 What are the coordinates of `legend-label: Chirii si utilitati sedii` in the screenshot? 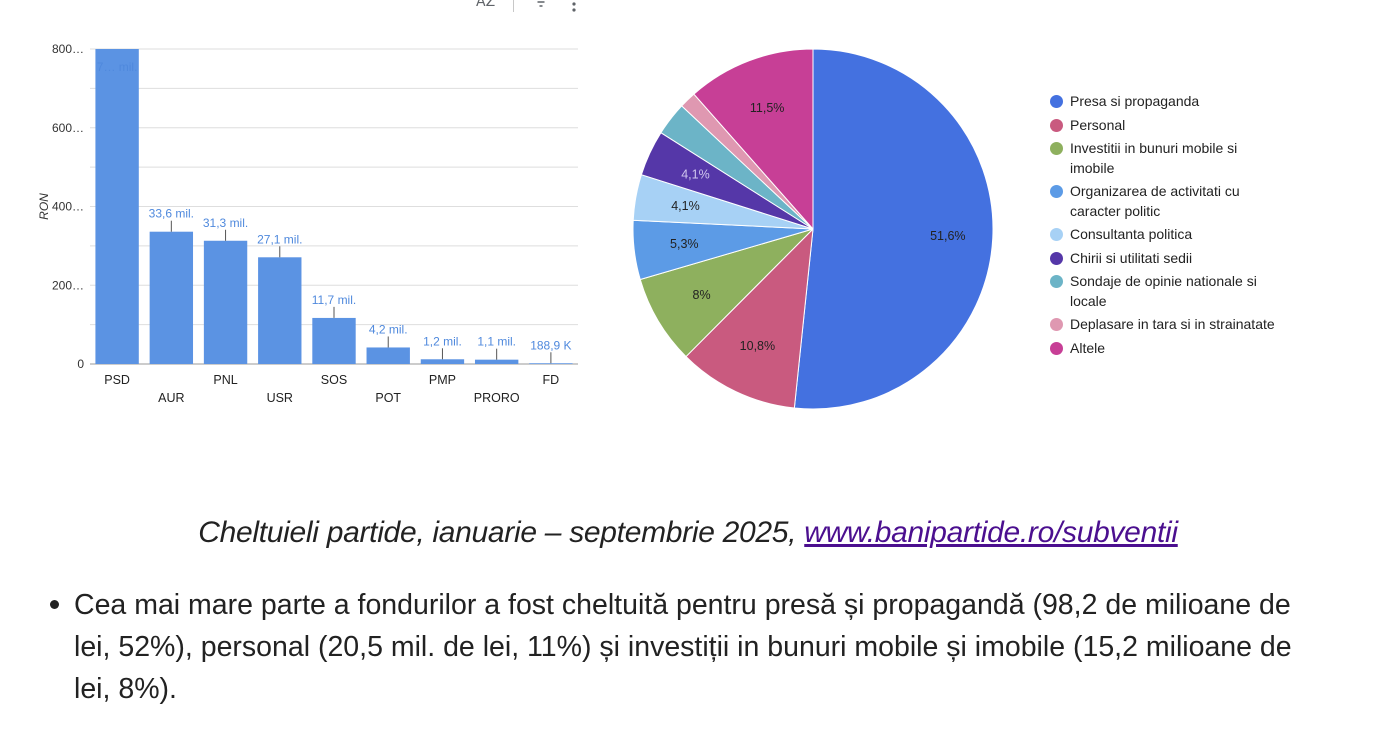 It's located at (1131, 257).